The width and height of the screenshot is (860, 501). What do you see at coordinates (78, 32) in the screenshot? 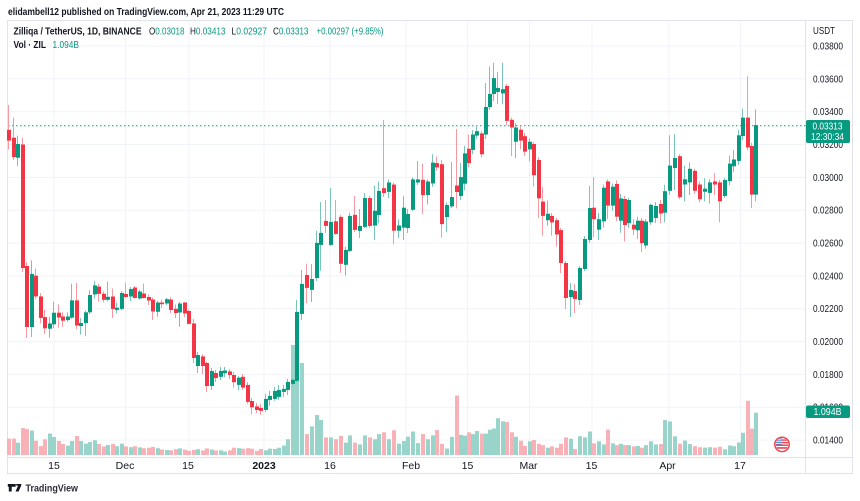
I see `svg-text:Zilliqa / TetherUS, 1D, BINANC: Zilliqa / TetherUS, 1D, BINANCE` at bounding box center [78, 32].